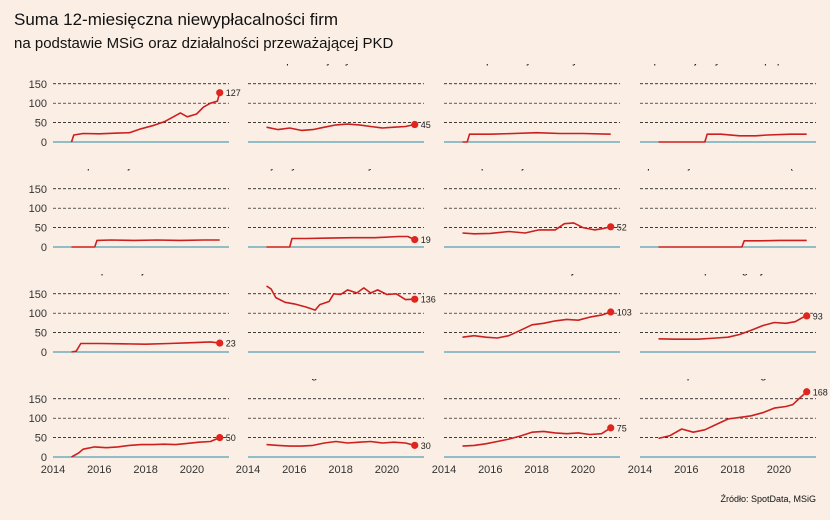 The width and height of the screenshot is (830, 520). What do you see at coordinates (622, 227) in the screenshot?
I see `end-value-label: 52` at bounding box center [622, 227].